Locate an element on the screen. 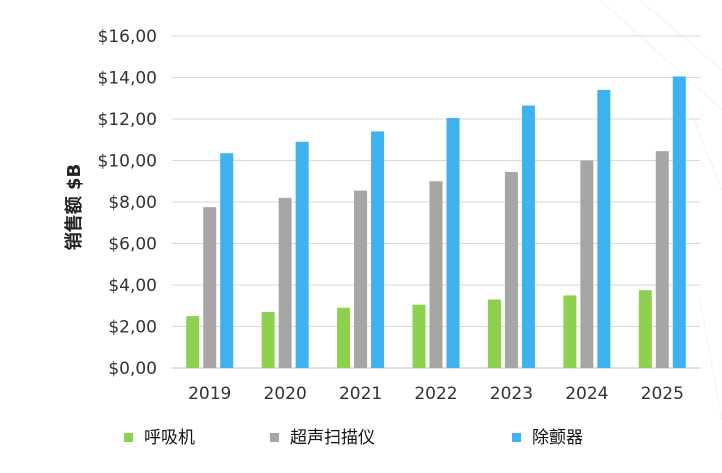  x-tick-label: 2025 is located at coordinates (662, 394).